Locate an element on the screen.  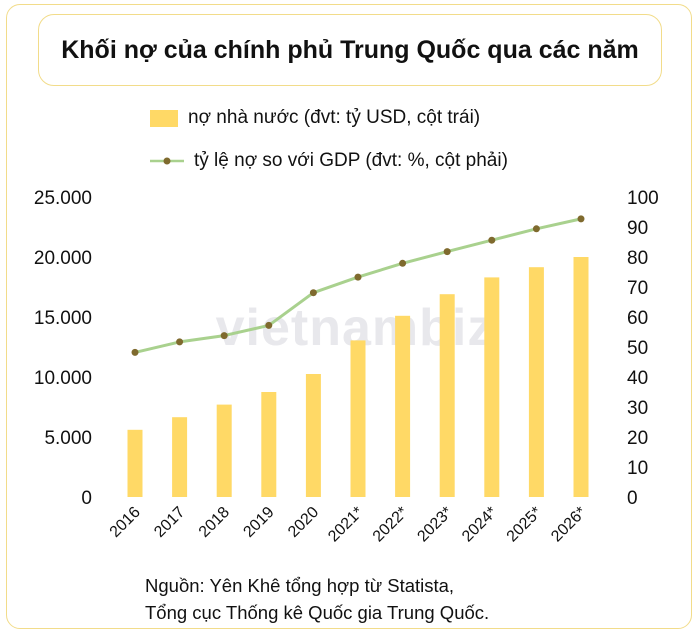
ratio-point-2019 is located at coordinates (269, 325).